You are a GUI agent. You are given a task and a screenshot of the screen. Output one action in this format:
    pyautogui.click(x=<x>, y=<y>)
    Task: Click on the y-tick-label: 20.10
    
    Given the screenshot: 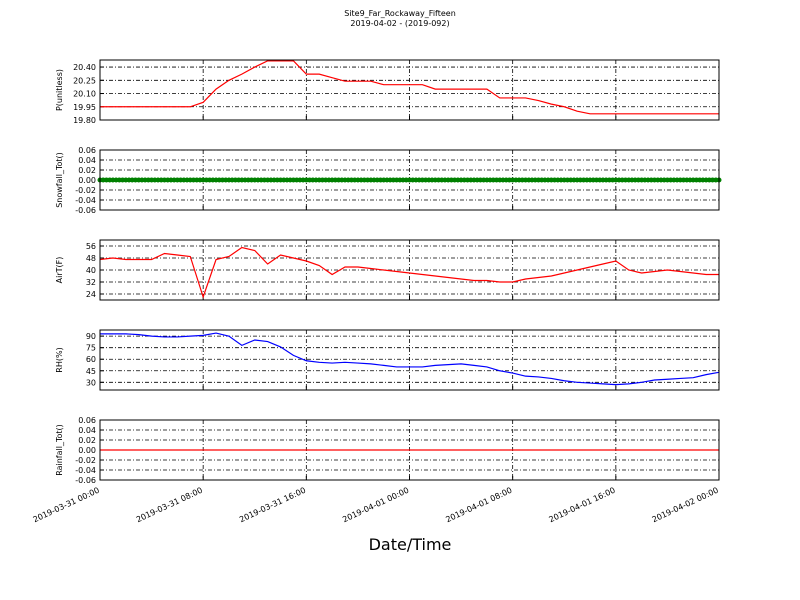 What is the action you would take?
    pyautogui.click(x=84, y=94)
    